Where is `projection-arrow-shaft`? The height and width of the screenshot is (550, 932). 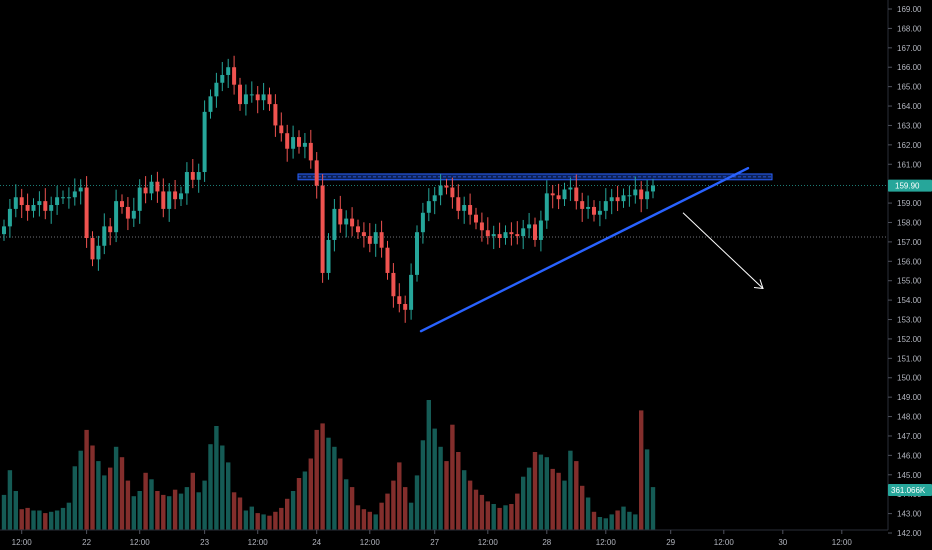
projection-arrow-shaft is located at coordinates (723, 250).